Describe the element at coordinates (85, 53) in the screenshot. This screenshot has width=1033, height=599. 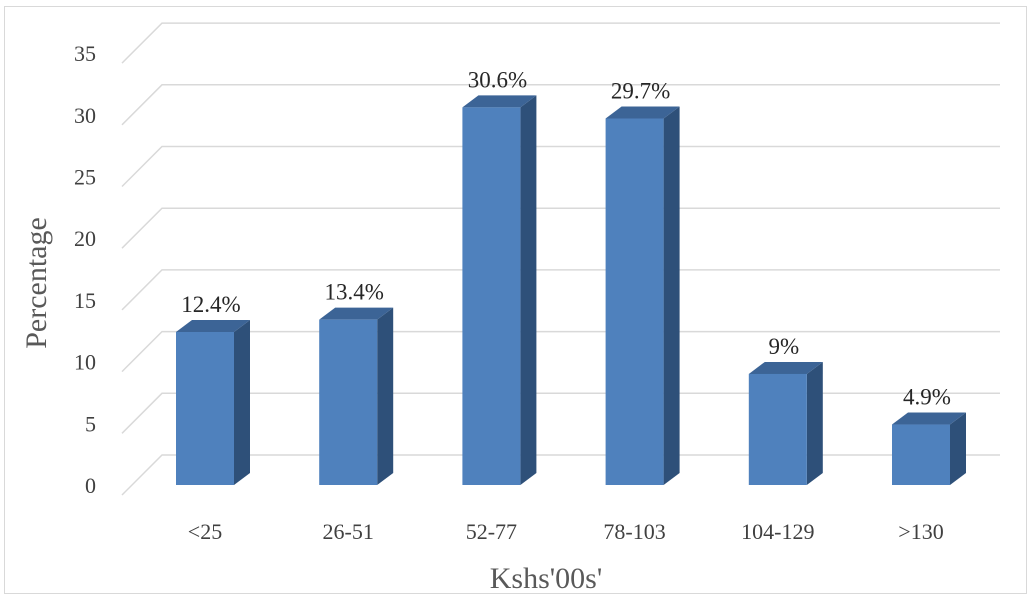
I see `y-tick-label: 35` at that location.